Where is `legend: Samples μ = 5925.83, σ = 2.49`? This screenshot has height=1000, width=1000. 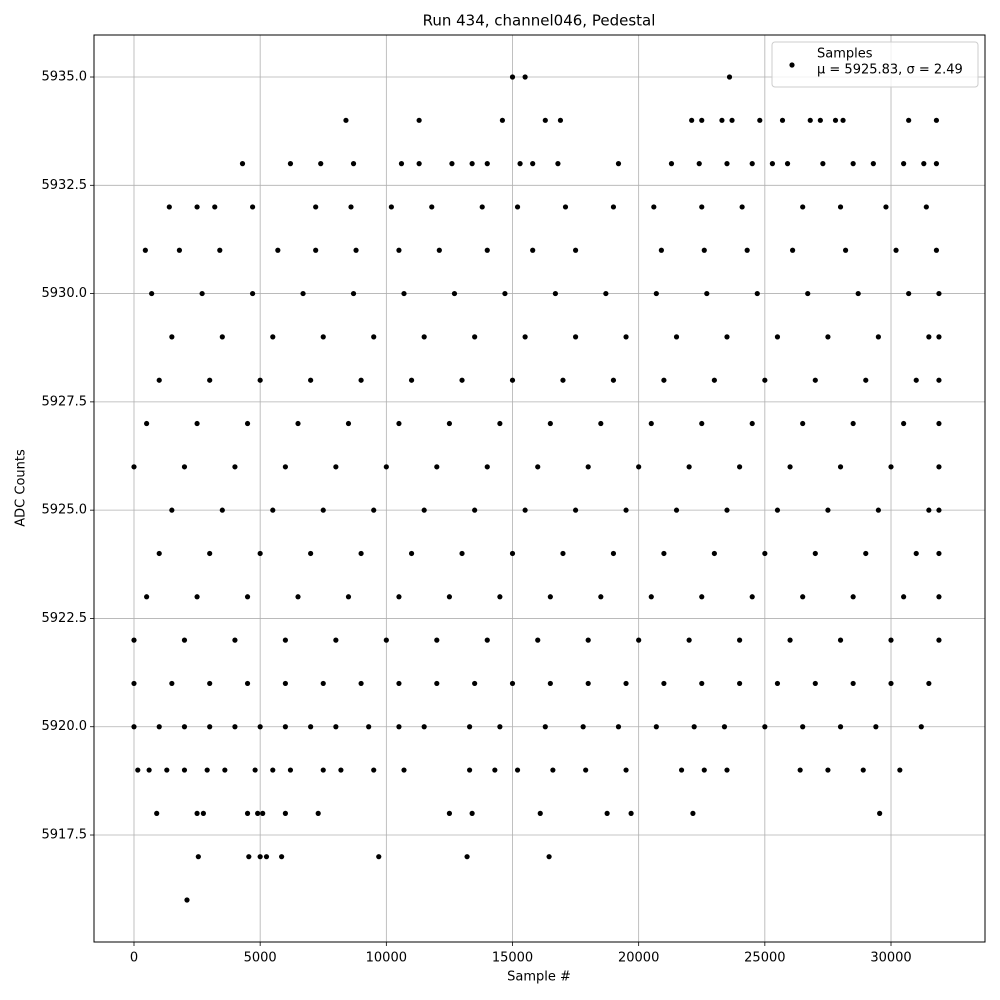 legend: Samples μ = 5925.83, σ = 2.49 is located at coordinates (875, 64).